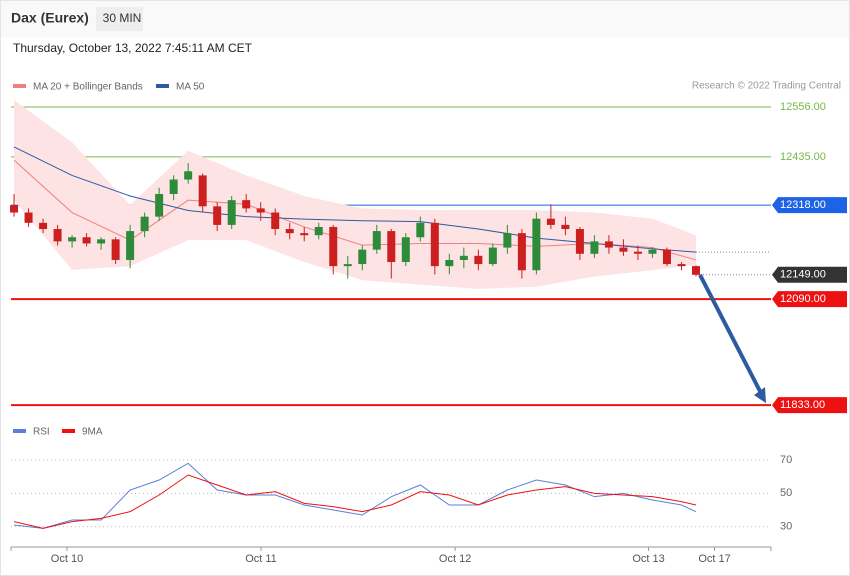 This screenshot has height=576, width=850. What do you see at coordinates (802, 405) in the screenshot?
I see `level-label: 11833.00` at bounding box center [802, 405].